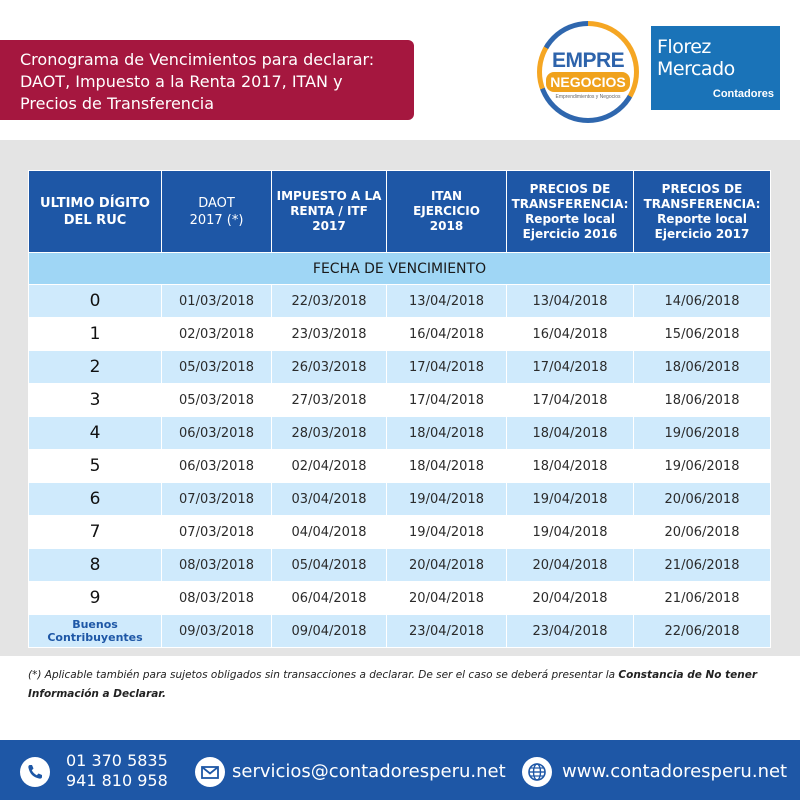 Image resolution: width=800 pixels, height=800 pixels. What do you see at coordinates (446, 211) in the screenshot?
I see `header-itan: ITAN EJERCICIO 2018` at bounding box center [446, 211].